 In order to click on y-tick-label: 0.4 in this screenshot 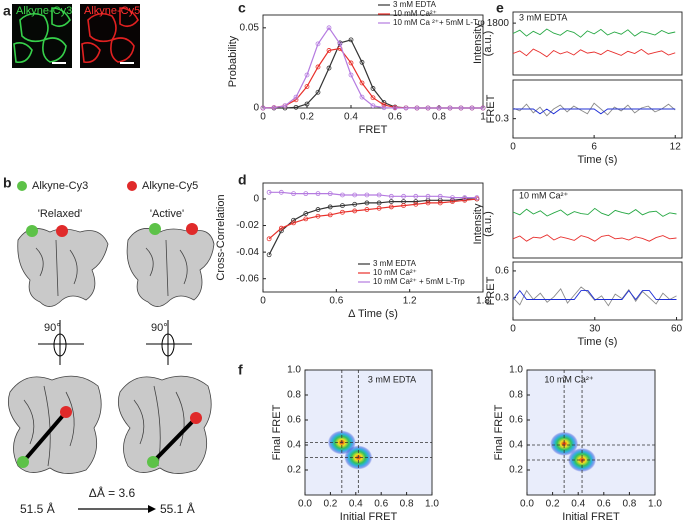, I will do `click(516, 445)`.